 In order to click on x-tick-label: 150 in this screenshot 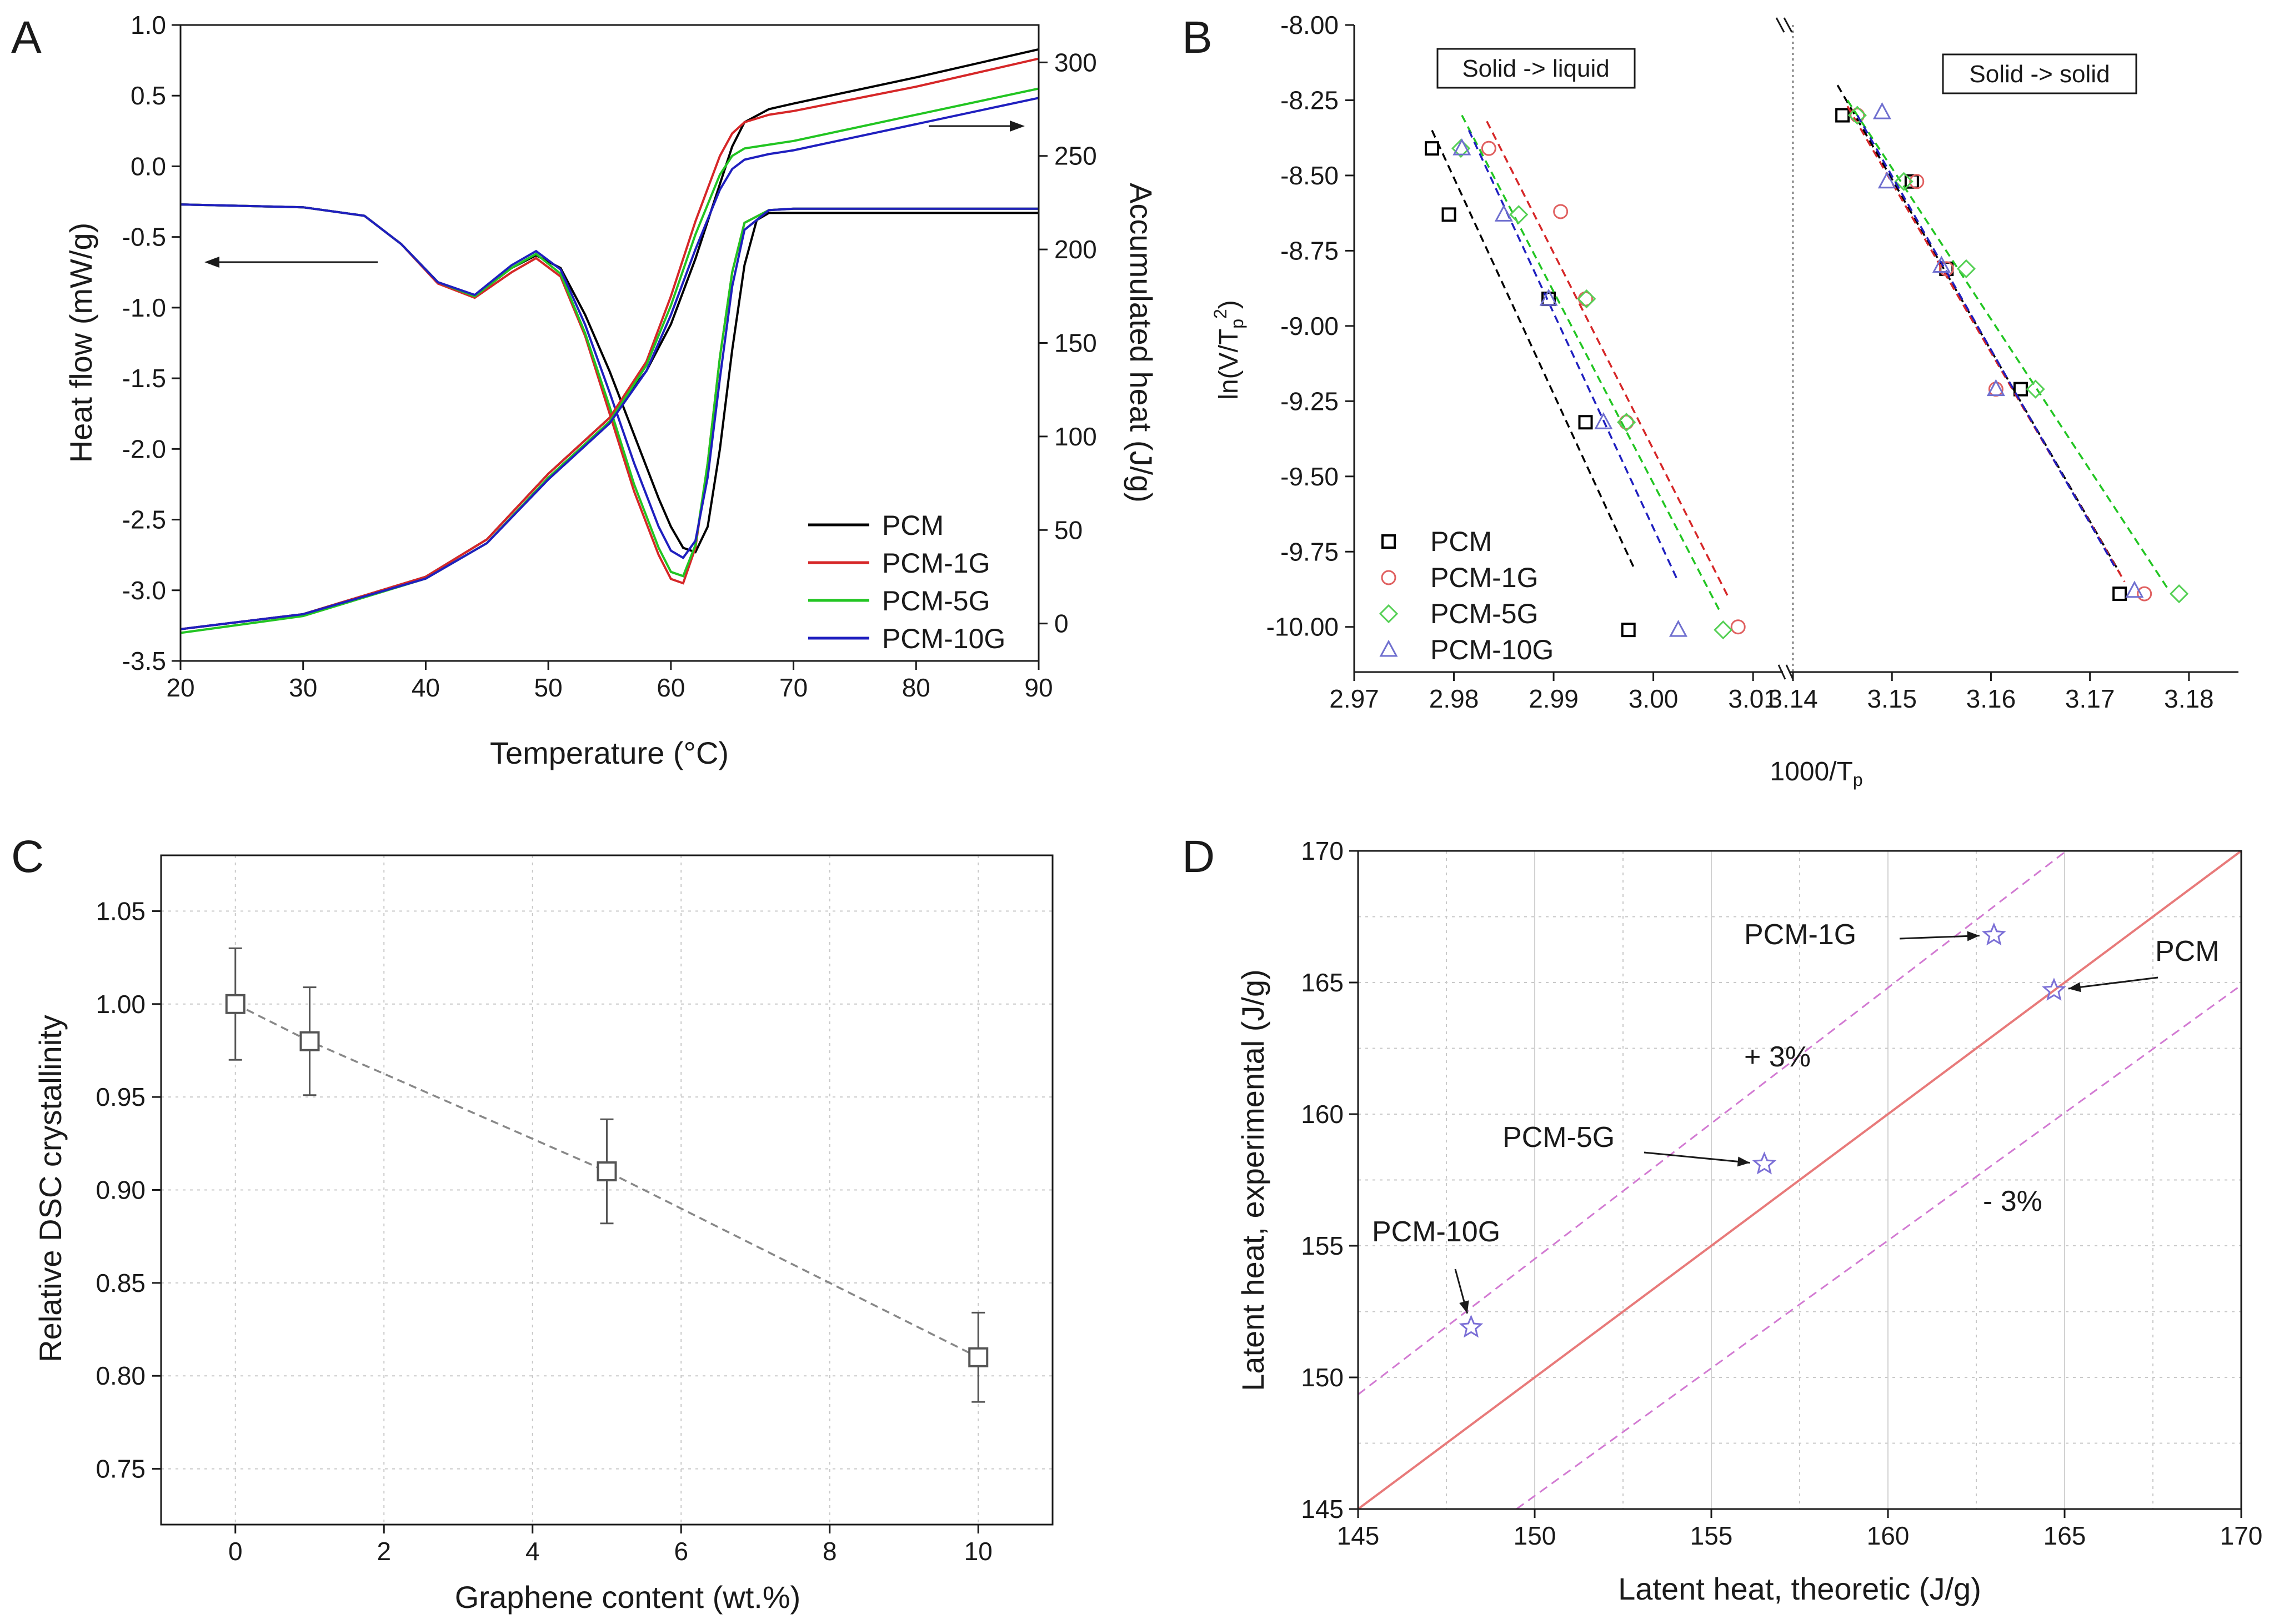, I will do `click(1535, 1535)`.